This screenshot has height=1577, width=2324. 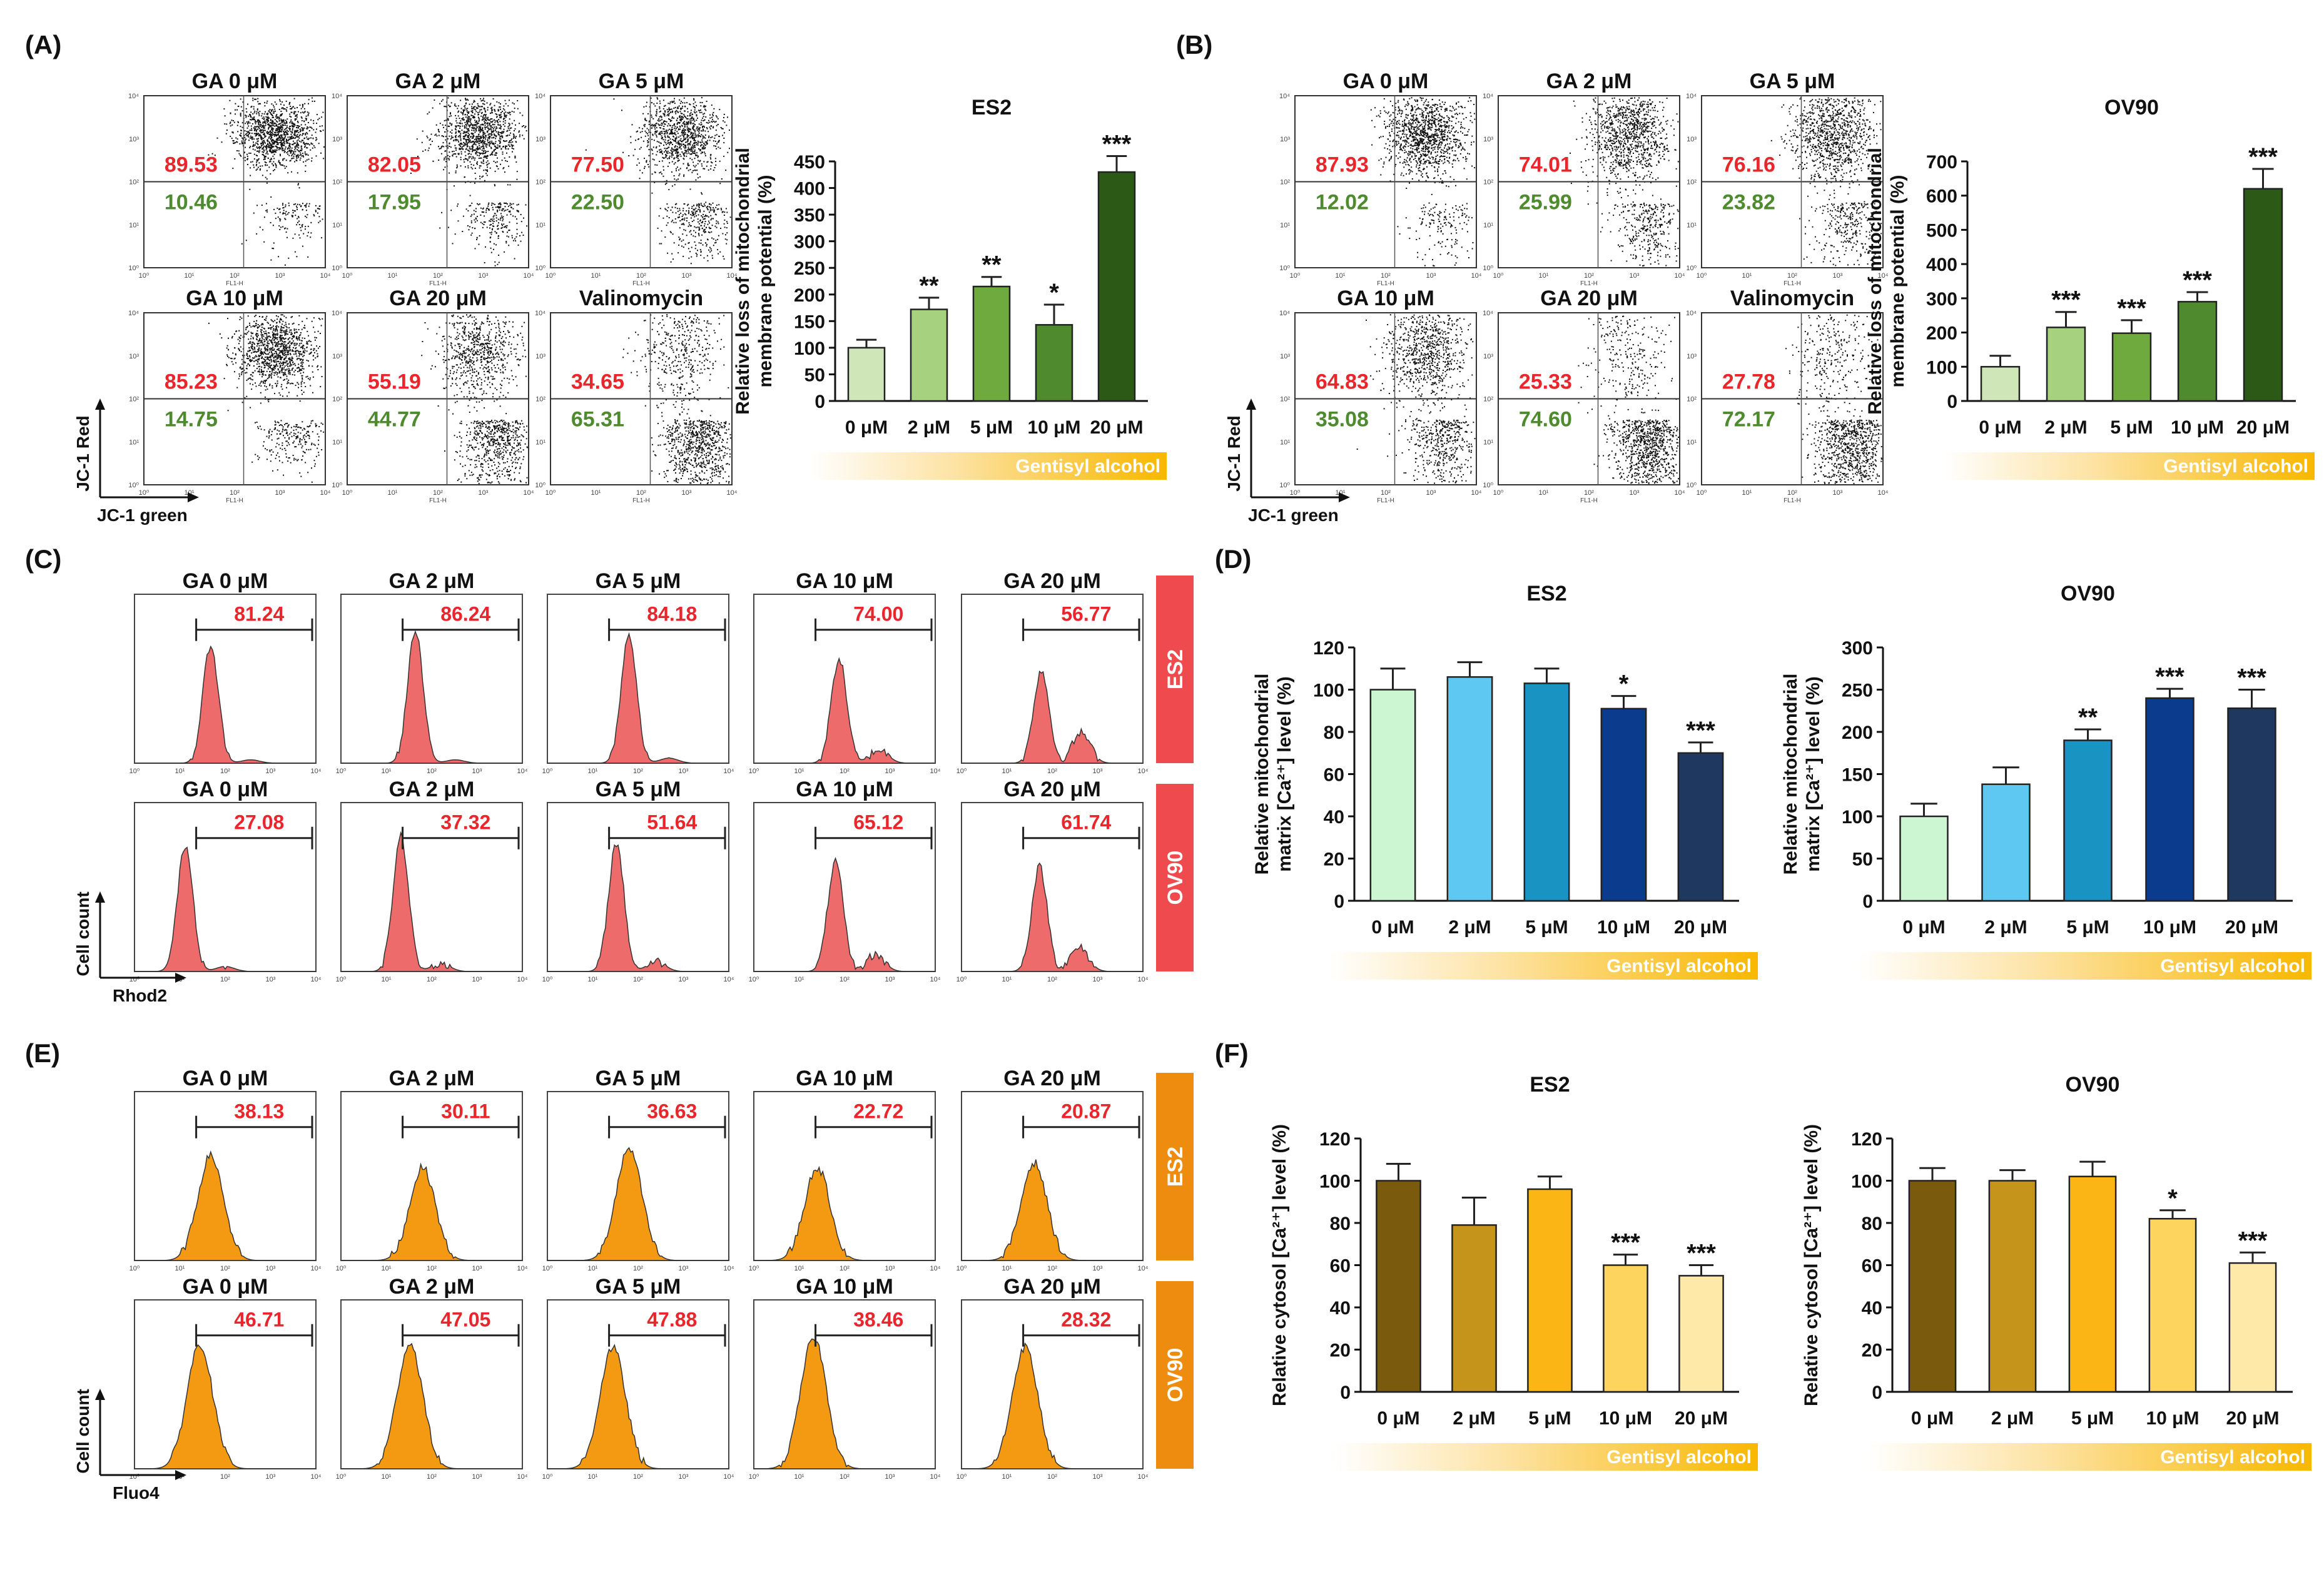 What do you see at coordinates (1941, 196) in the screenshot?
I see `y-tick-label: 600` at bounding box center [1941, 196].